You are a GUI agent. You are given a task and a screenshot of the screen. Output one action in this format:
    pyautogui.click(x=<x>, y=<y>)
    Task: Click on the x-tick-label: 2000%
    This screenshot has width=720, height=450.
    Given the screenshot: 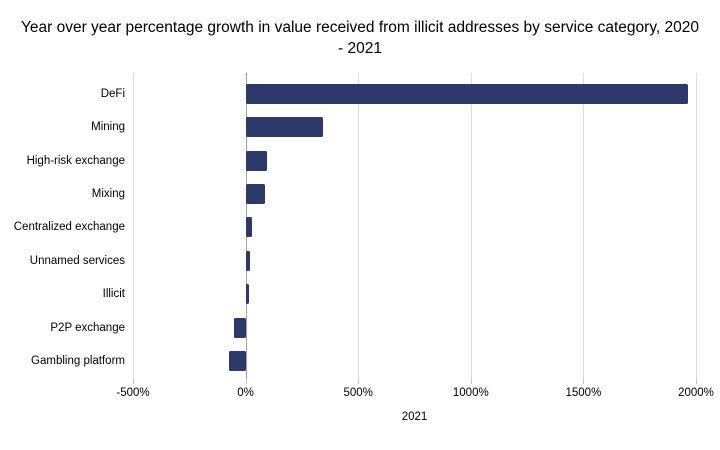 What is the action you would take?
    pyautogui.click(x=696, y=393)
    